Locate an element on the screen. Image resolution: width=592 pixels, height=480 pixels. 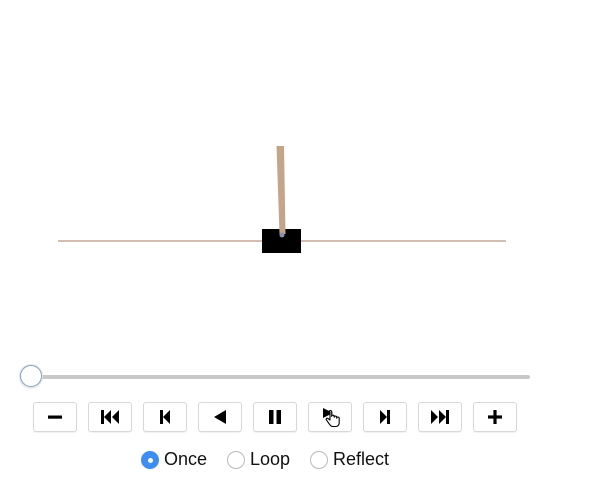
previous-frame-button is located at coordinates (165, 417).